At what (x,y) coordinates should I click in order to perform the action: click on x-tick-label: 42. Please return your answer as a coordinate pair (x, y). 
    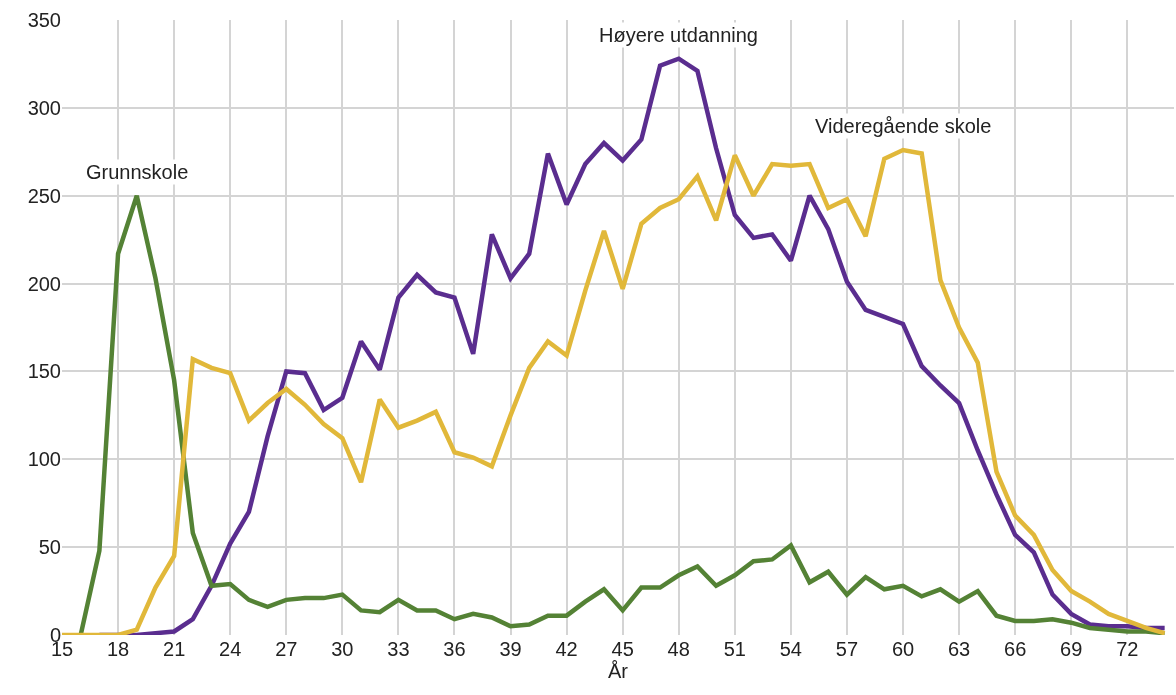
    Looking at the image, I should click on (566, 649).